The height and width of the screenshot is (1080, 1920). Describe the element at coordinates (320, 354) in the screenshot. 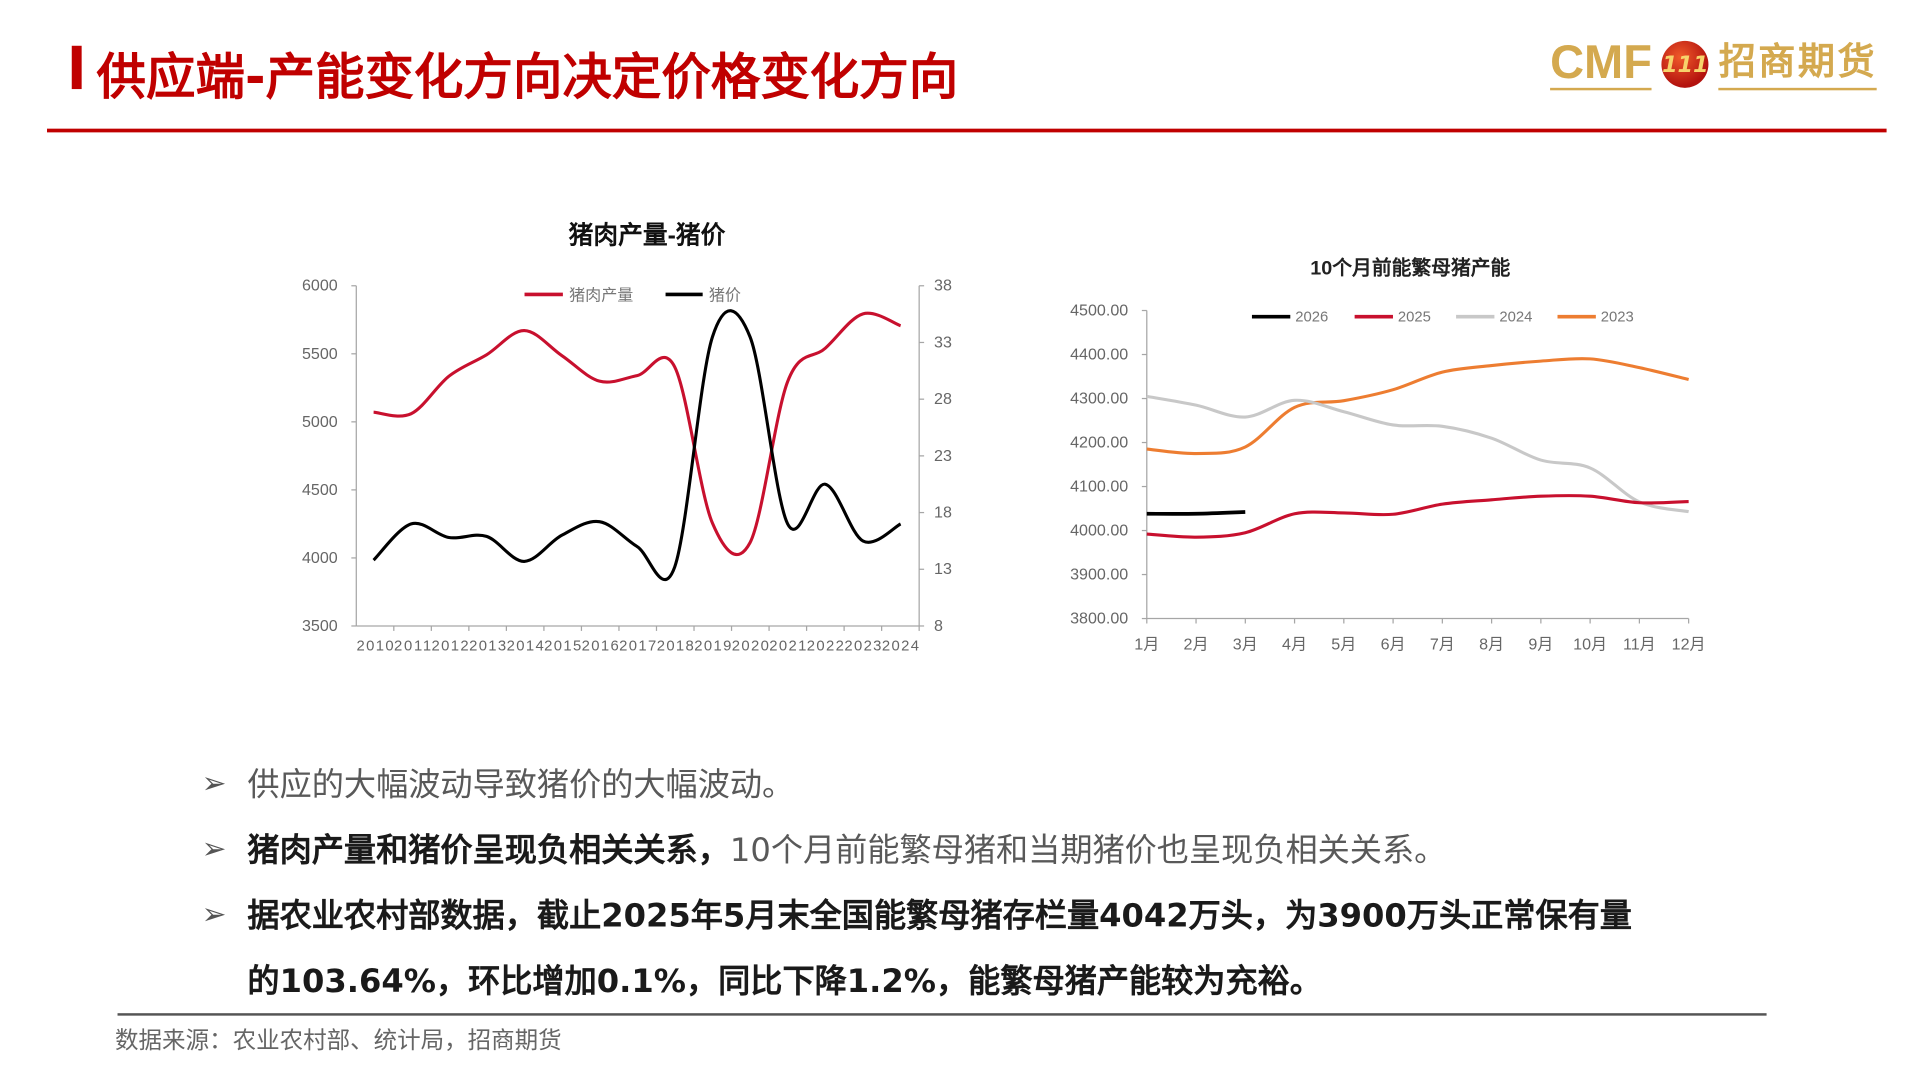

I see `y-left-tick-label: 5500` at that location.